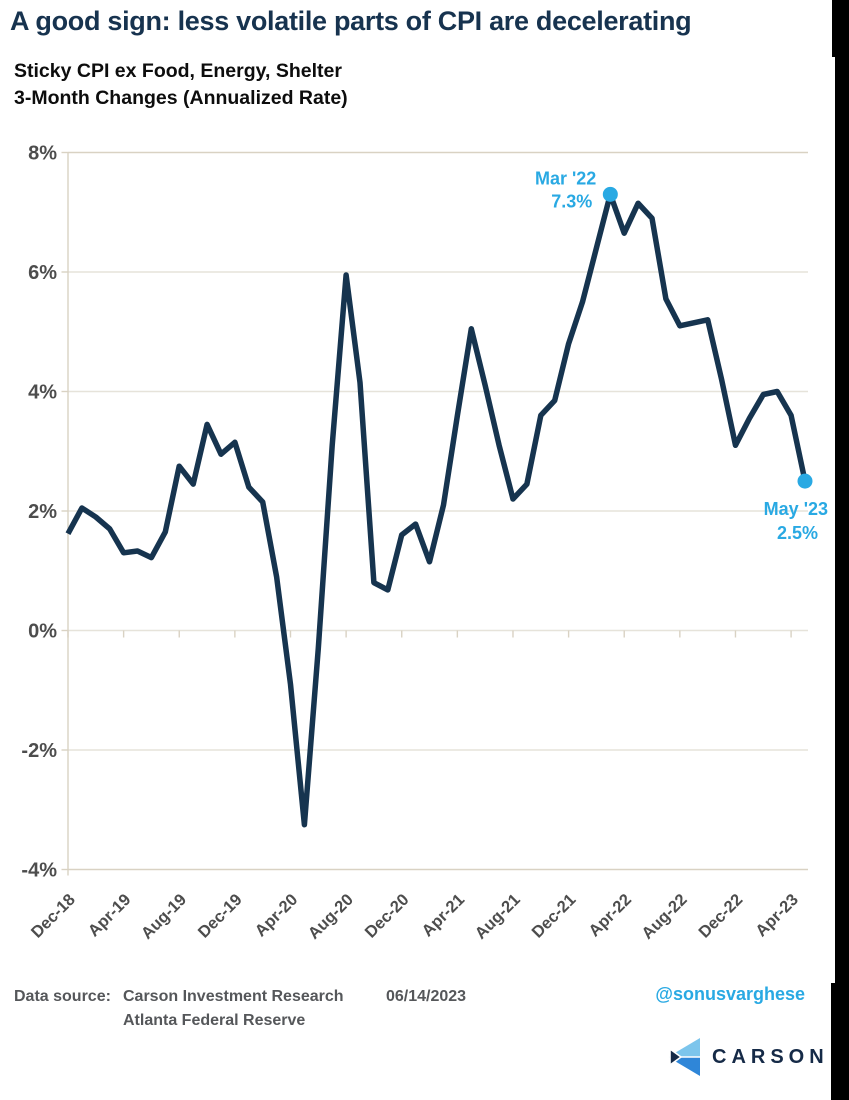 Image resolution: width=849 pixels, height=1100 pixels. Describe the element at coordinates (181, 98) in the screenshot. I see `chart-subtitle-line2: 3-Month Changes (Annualized Rate)` at that location.